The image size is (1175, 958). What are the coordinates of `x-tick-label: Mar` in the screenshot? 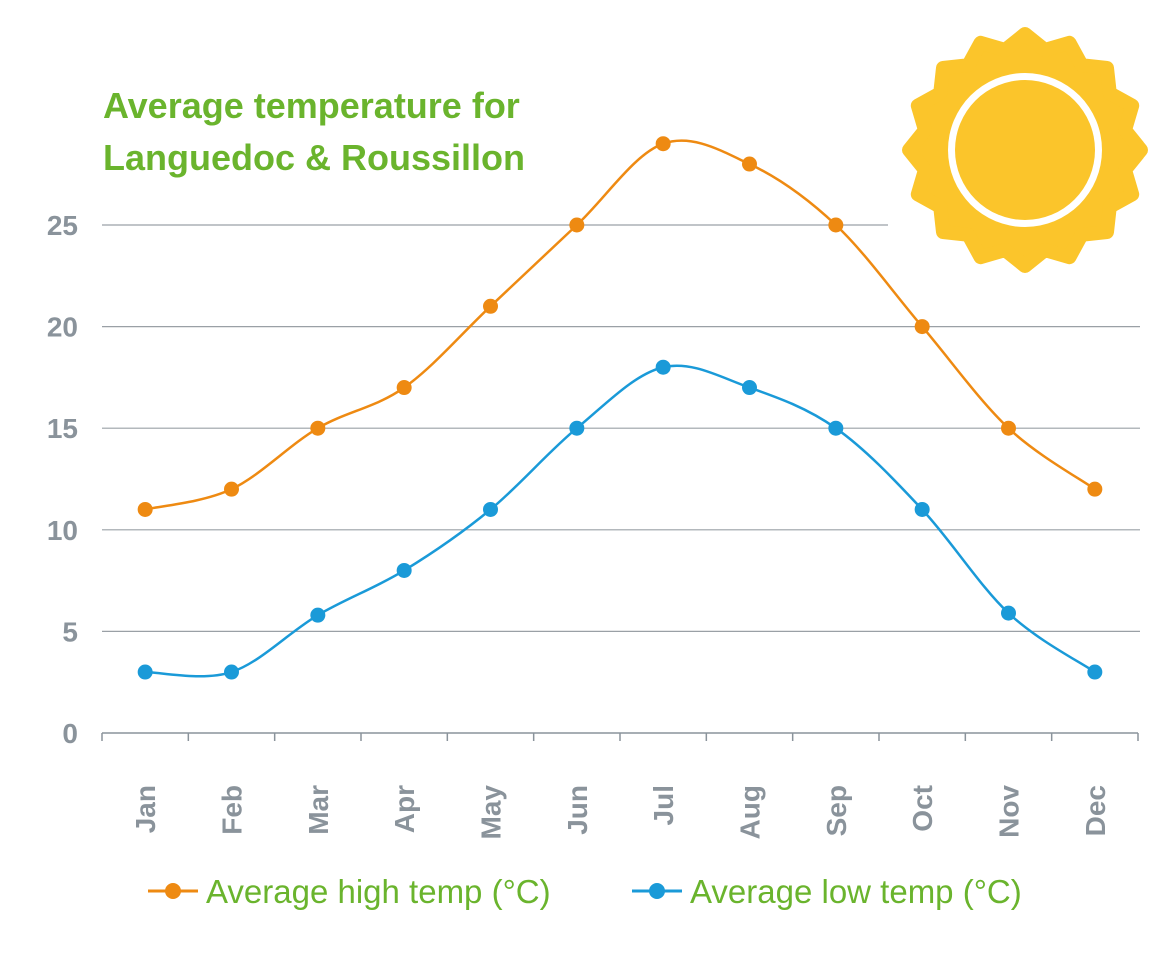 It's located at (318, 810).